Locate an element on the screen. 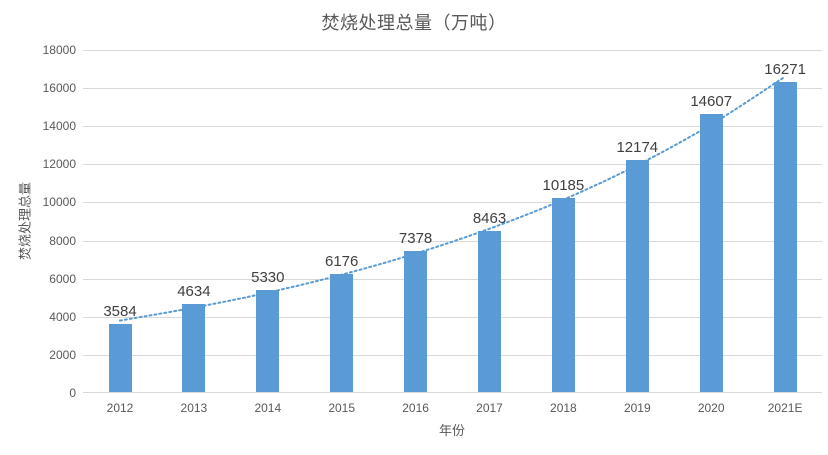 Image resolution: width=828 pixels, height=455 pixels. x-tick-label: 2021E is located at coordinates (785, 408).